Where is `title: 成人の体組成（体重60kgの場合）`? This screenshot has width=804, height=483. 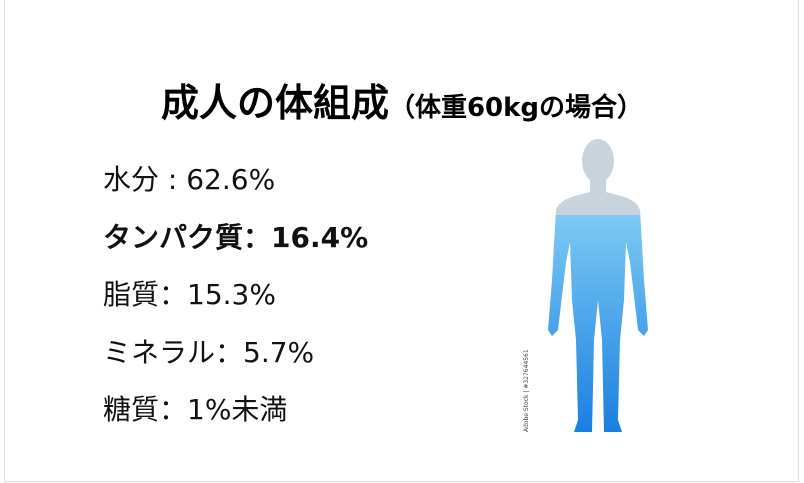
title: 成人の体組成（体重60kgの場合） is located at coordinates (402, 99).